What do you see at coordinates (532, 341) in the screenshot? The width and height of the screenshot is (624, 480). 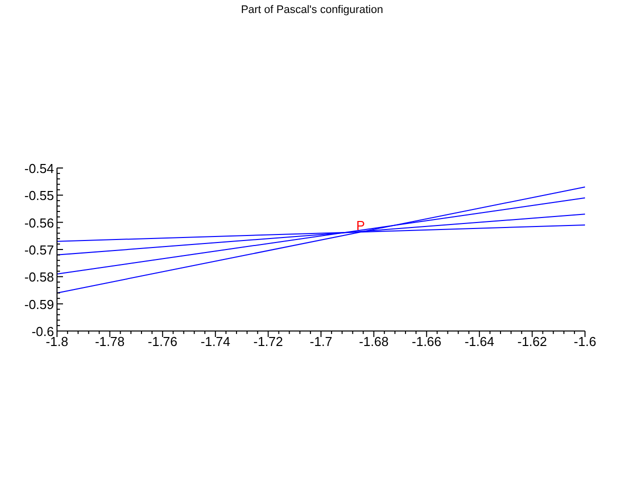 I see `x-tick-label: -1.62` at bounding box center [532, 341].